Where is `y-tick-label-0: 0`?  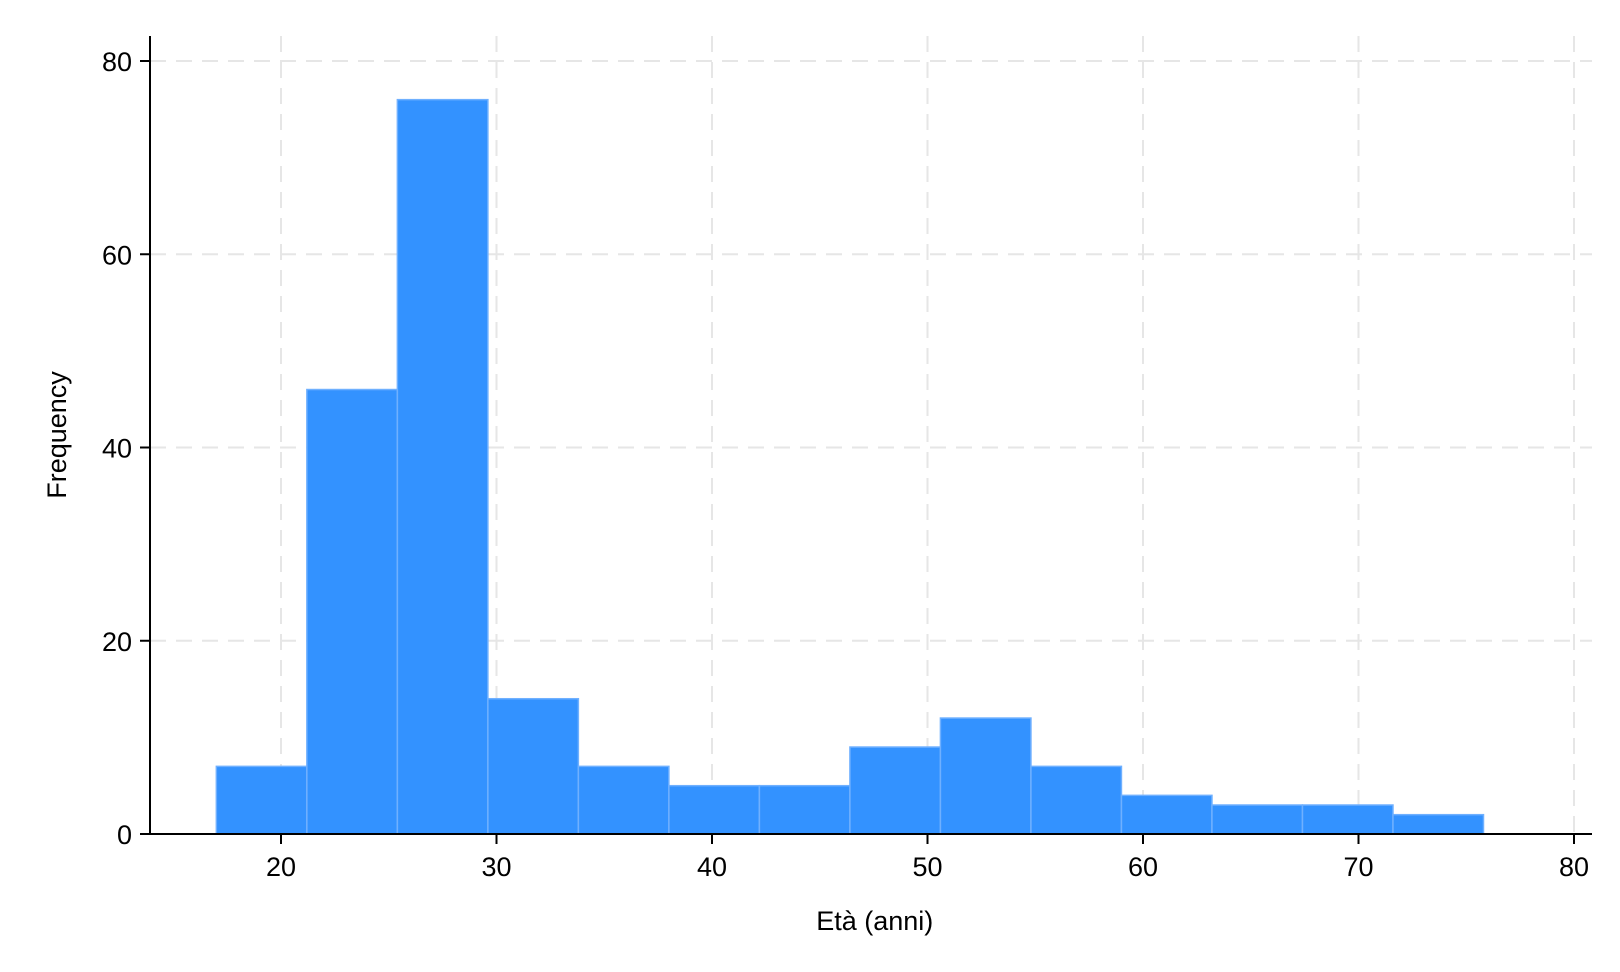
y-tick-label-0: 0 is located at coordinates (124, 835).